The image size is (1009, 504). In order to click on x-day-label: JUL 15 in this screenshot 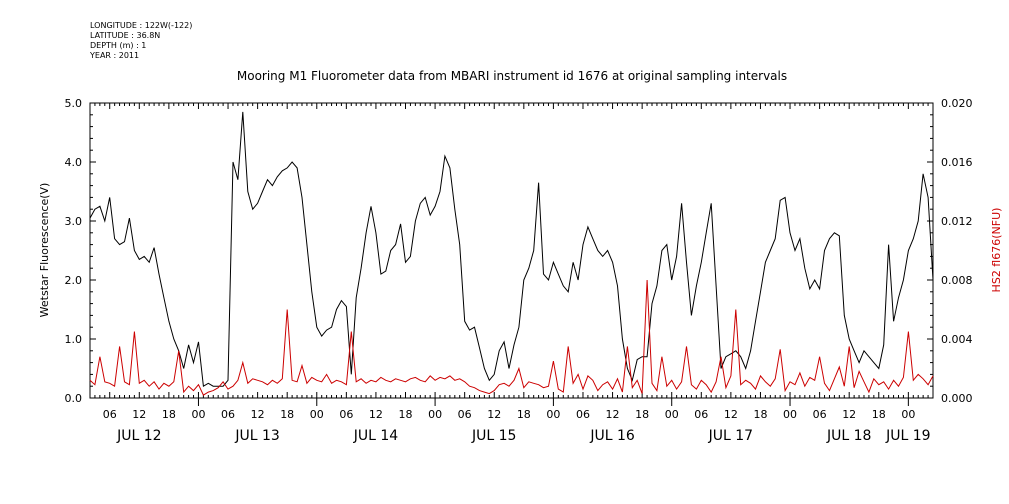, I will do `click(493, 436)`.